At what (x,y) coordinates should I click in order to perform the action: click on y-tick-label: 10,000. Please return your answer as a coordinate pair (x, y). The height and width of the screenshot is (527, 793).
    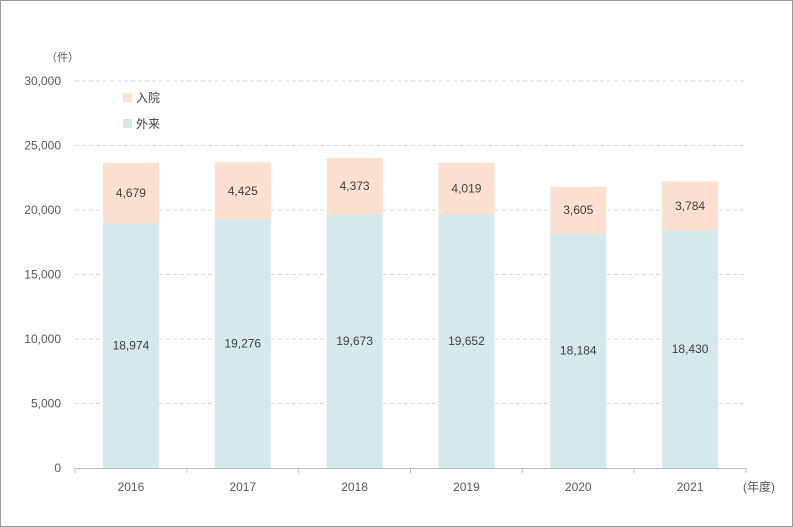
    Looking at the image, I should click on (42, 339).